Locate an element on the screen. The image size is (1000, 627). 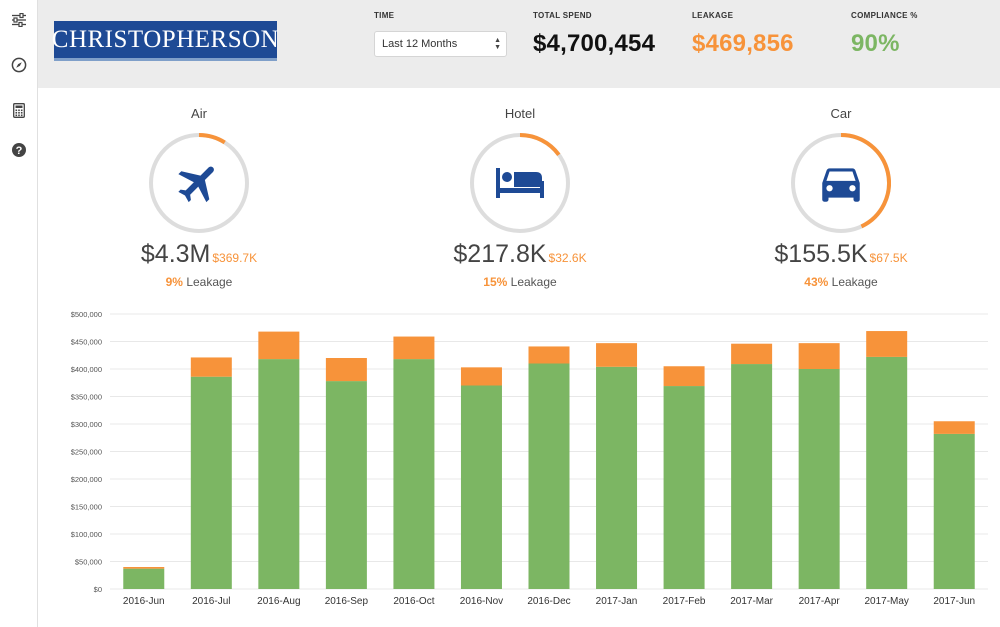
y-tick-label: $400,000 is located at coordinates (86, 369).